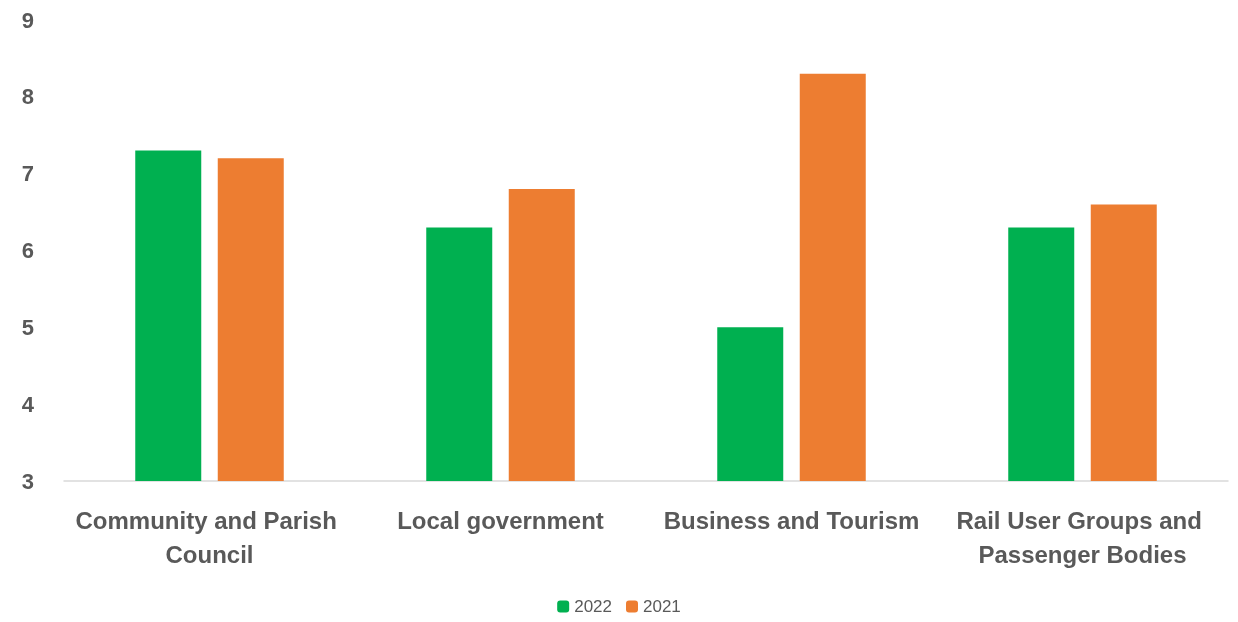 Image resolution: width=1238 pixels, height=622 pixels. I want to click on legend-label: 2022, so click(593, 606).